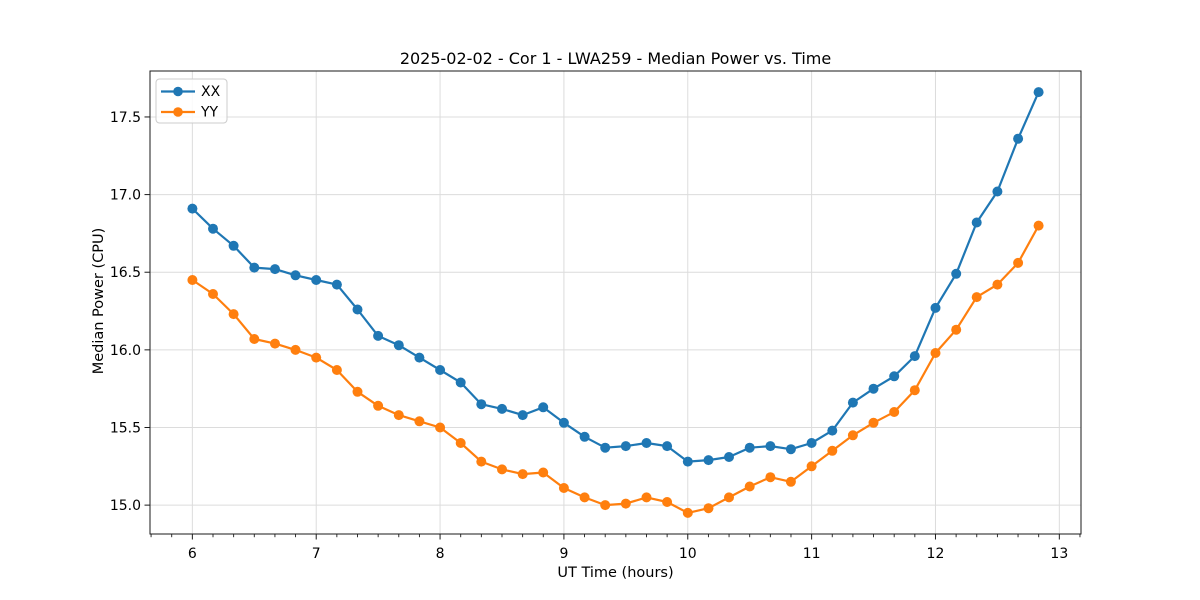 This screenshot has height=600, width=1200. Describe the element at coordinates (125, 506) in the screenshot. I see `y-tick-label: 15.0` at that location.